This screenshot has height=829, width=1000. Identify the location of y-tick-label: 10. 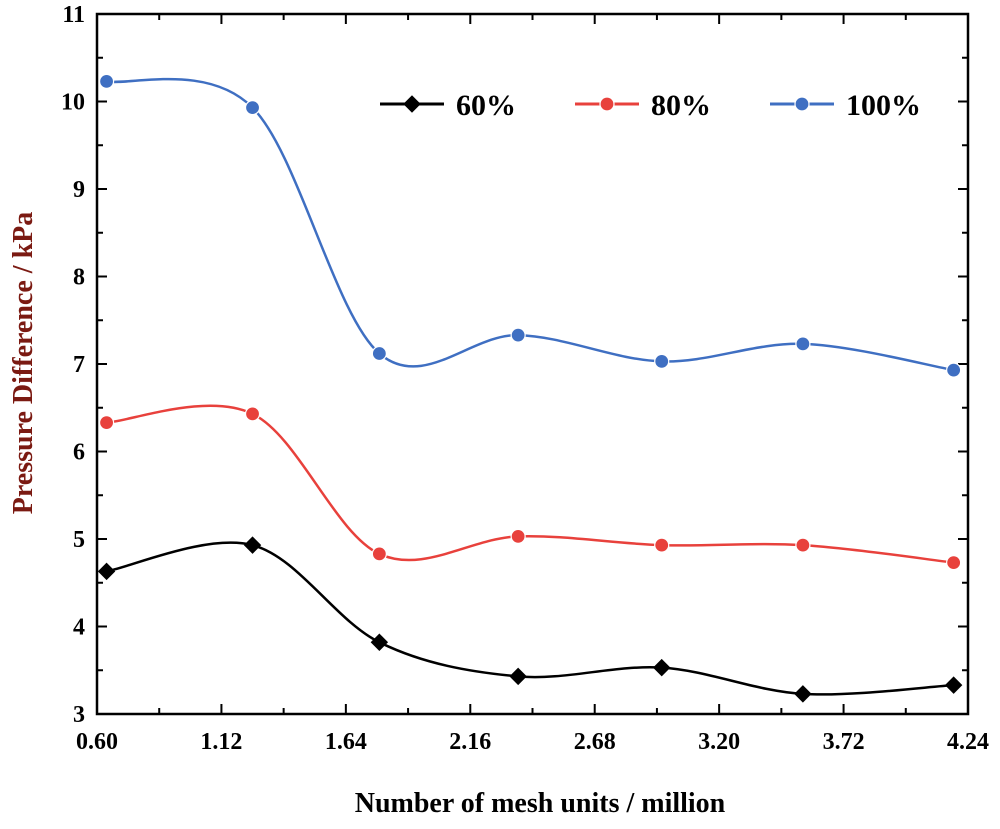
(73, 103).